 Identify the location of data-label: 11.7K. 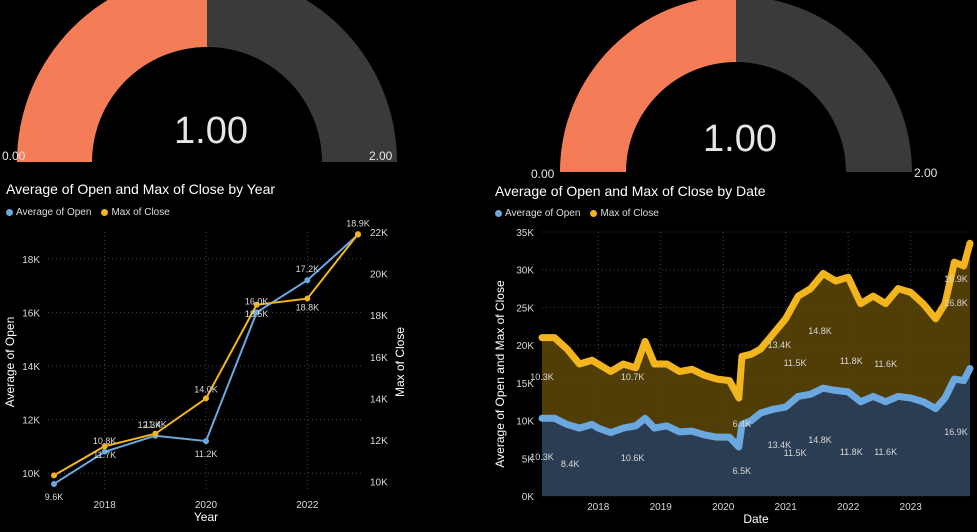
(104, 455).